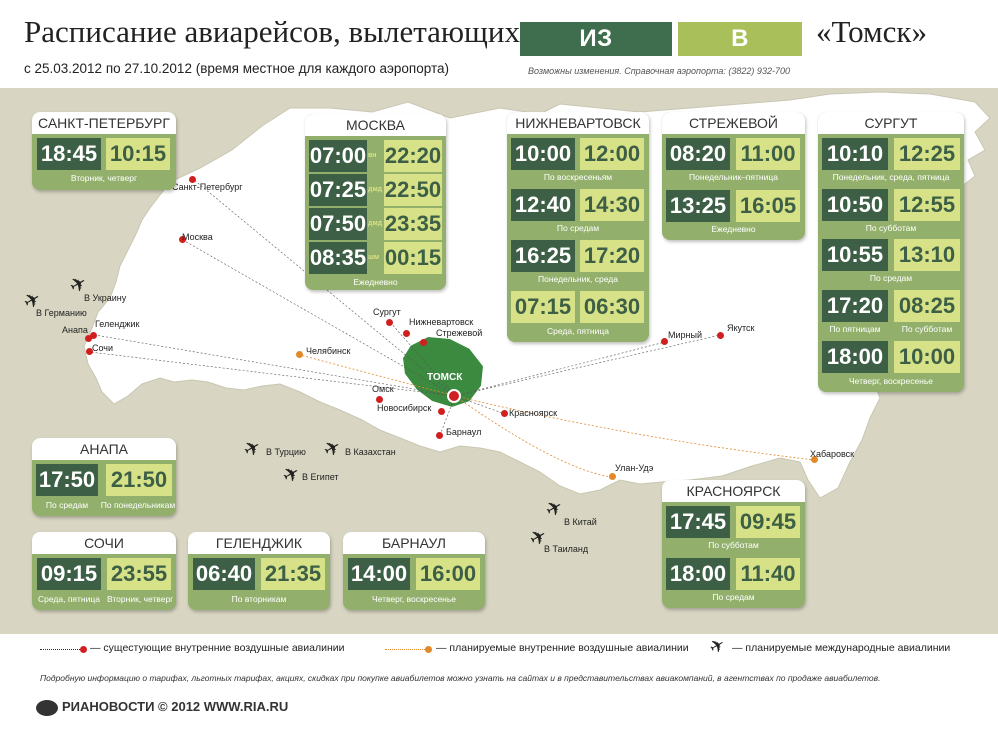 The image size is (998, 745). I want to click on departure-time: 13:25, so click(698, 206).